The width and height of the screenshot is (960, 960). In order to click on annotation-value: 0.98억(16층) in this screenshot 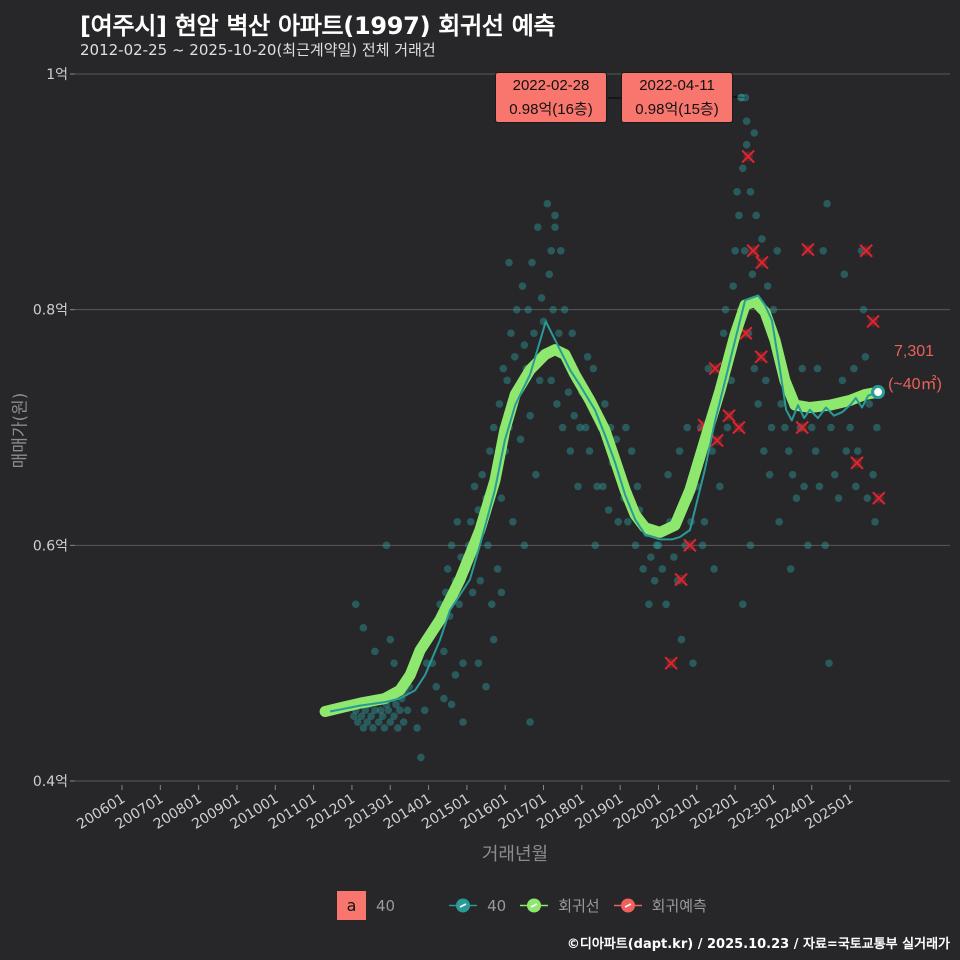, I will do `click(551, 109)`.